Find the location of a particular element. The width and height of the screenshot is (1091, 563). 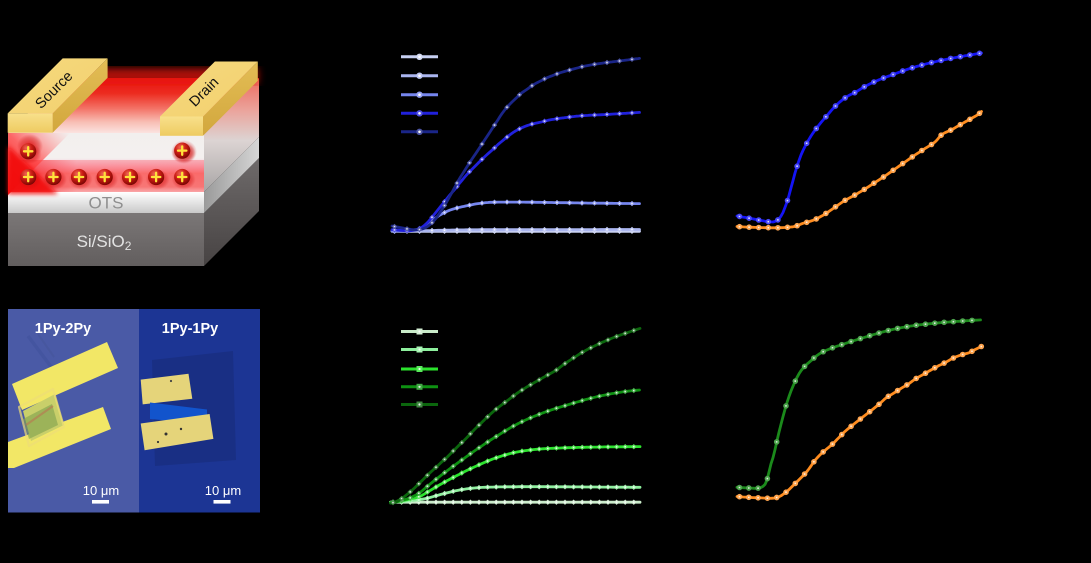

svg-text: 1Py-2Py is located at coordinates (63, 329).